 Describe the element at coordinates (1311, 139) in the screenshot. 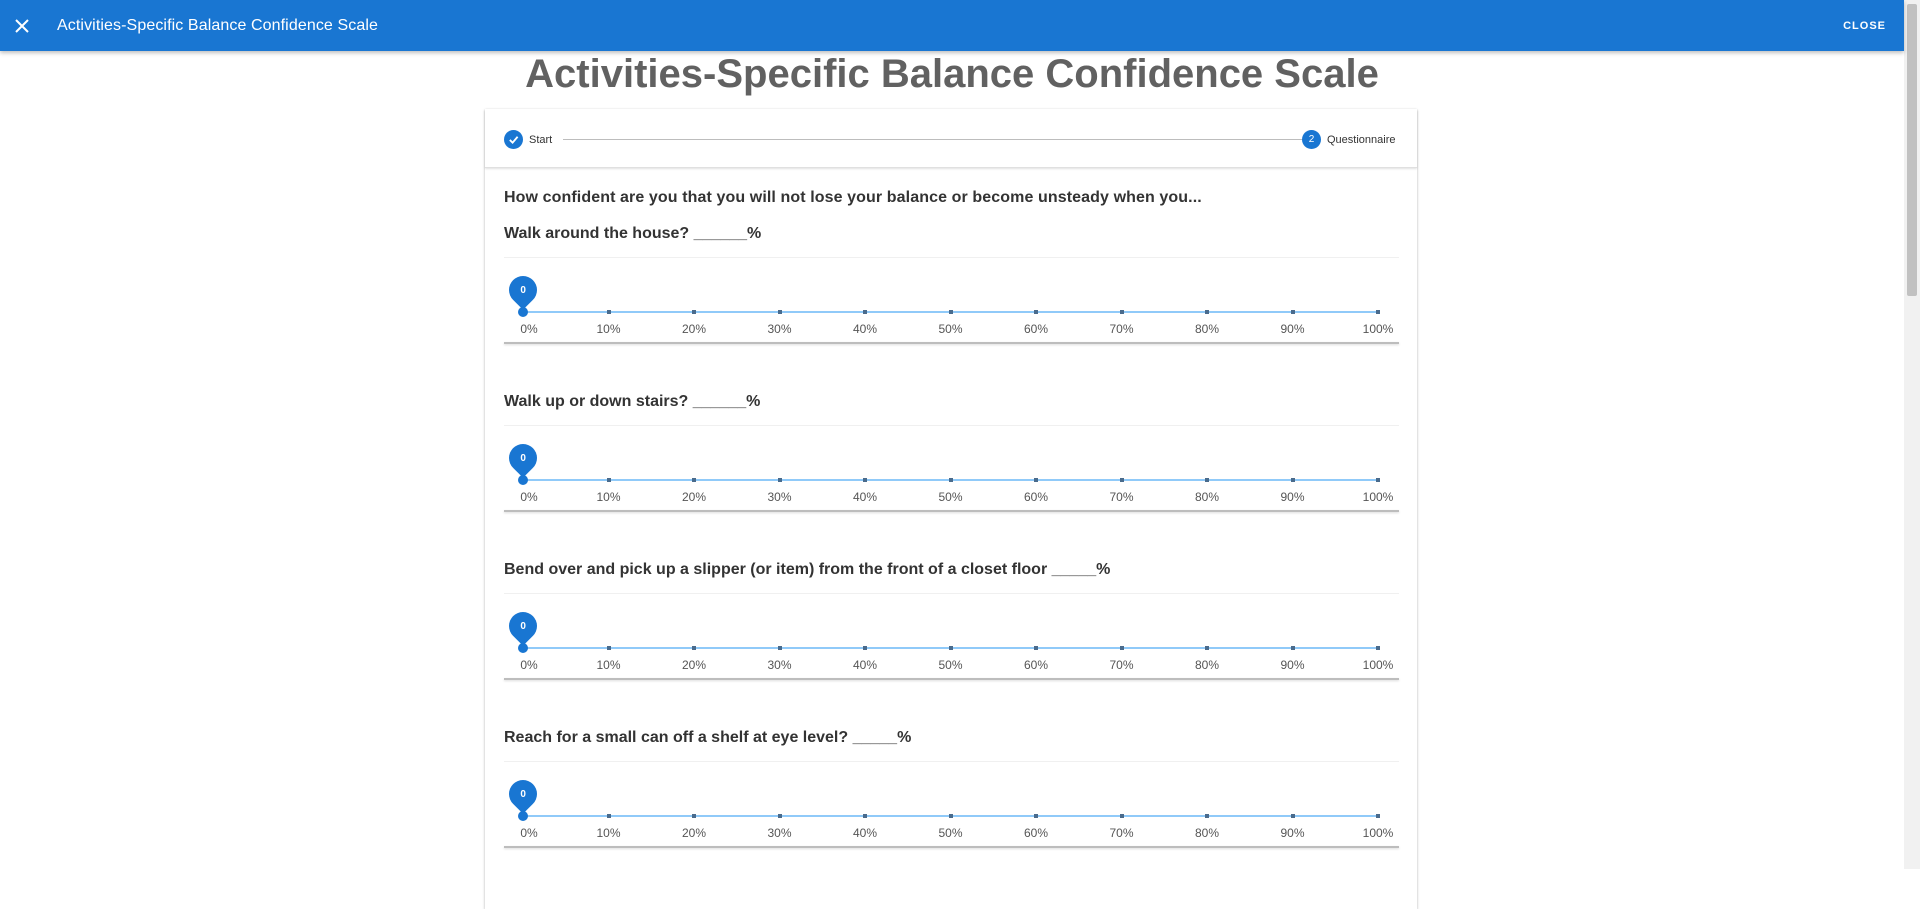

I see `step-number-badge: 2` at that location.